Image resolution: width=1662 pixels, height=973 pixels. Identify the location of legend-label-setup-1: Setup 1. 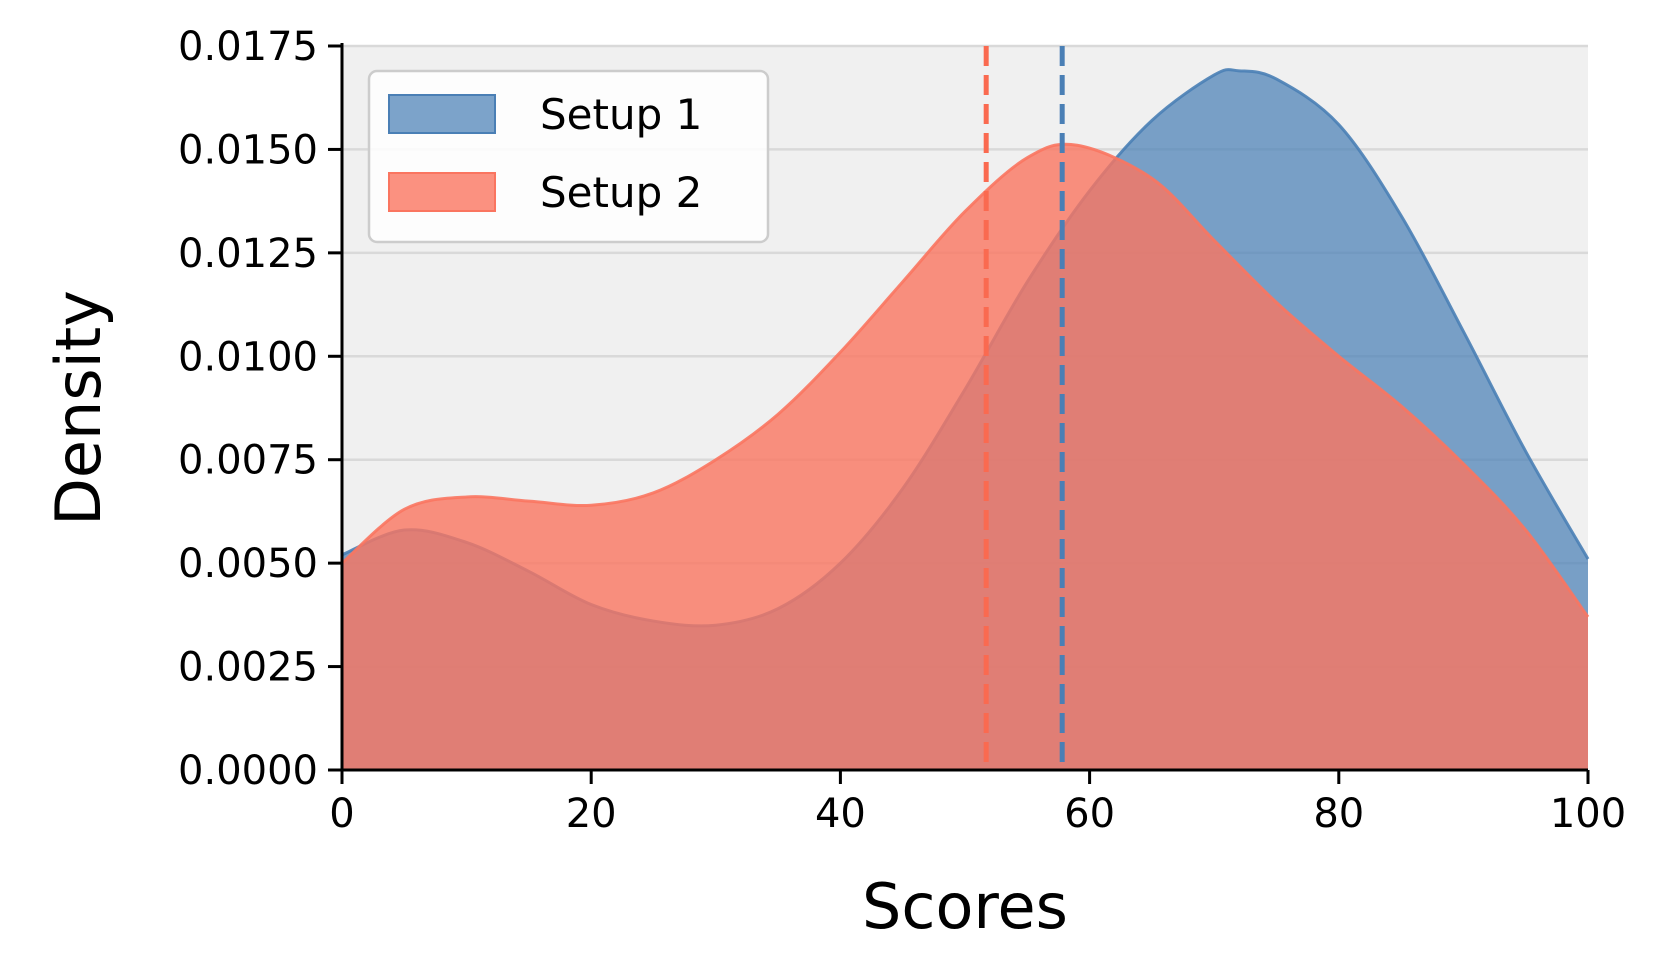
(621, 114).